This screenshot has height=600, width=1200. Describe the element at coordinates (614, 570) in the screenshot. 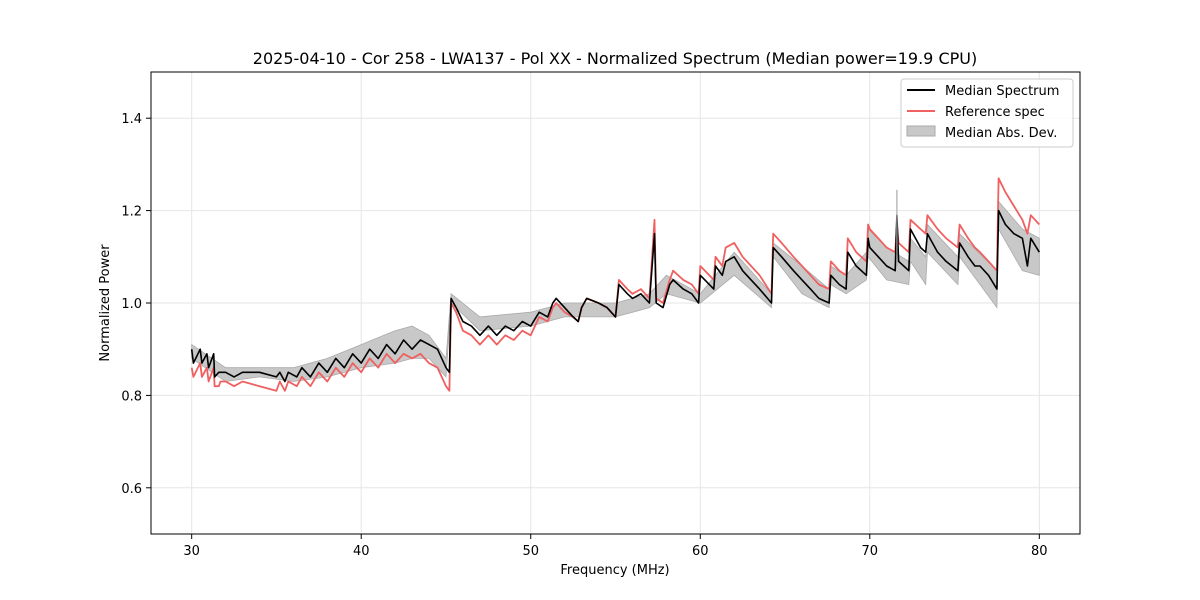

I see `x-axis-label: Frequency (MHz)` at that location.